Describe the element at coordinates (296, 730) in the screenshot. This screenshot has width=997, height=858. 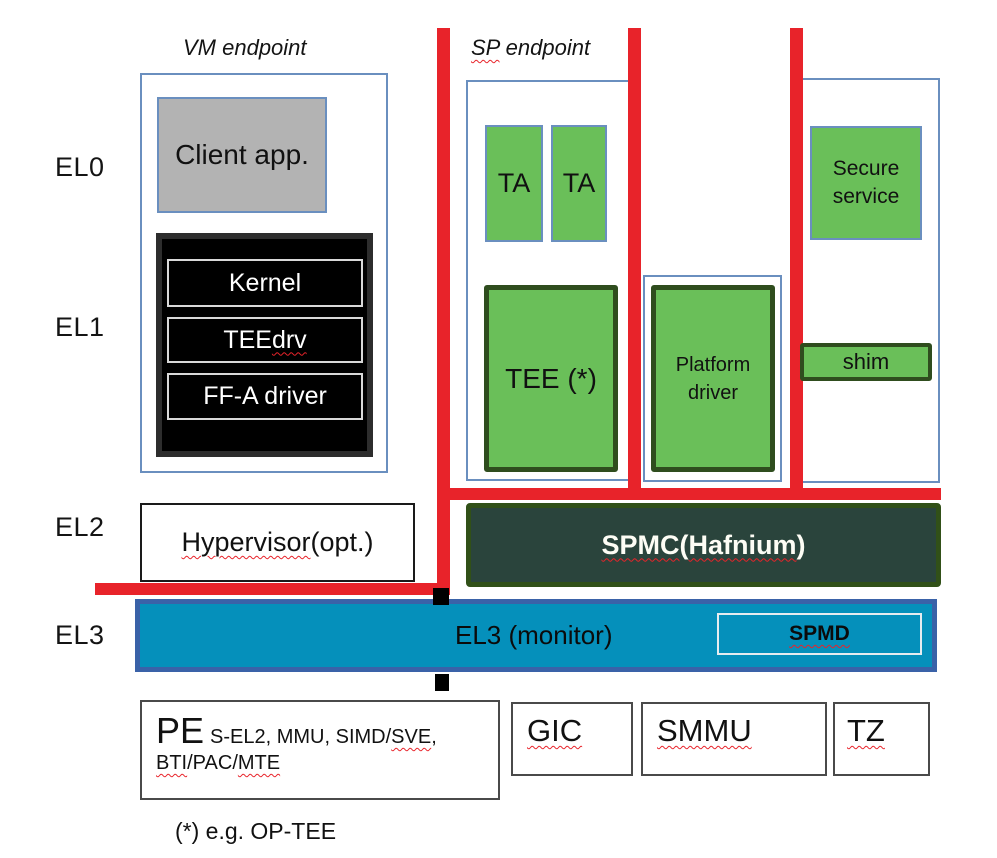
I see `pe-features-line-1: PE S-EL2, MMU, SIMD/SVE,` at that location.